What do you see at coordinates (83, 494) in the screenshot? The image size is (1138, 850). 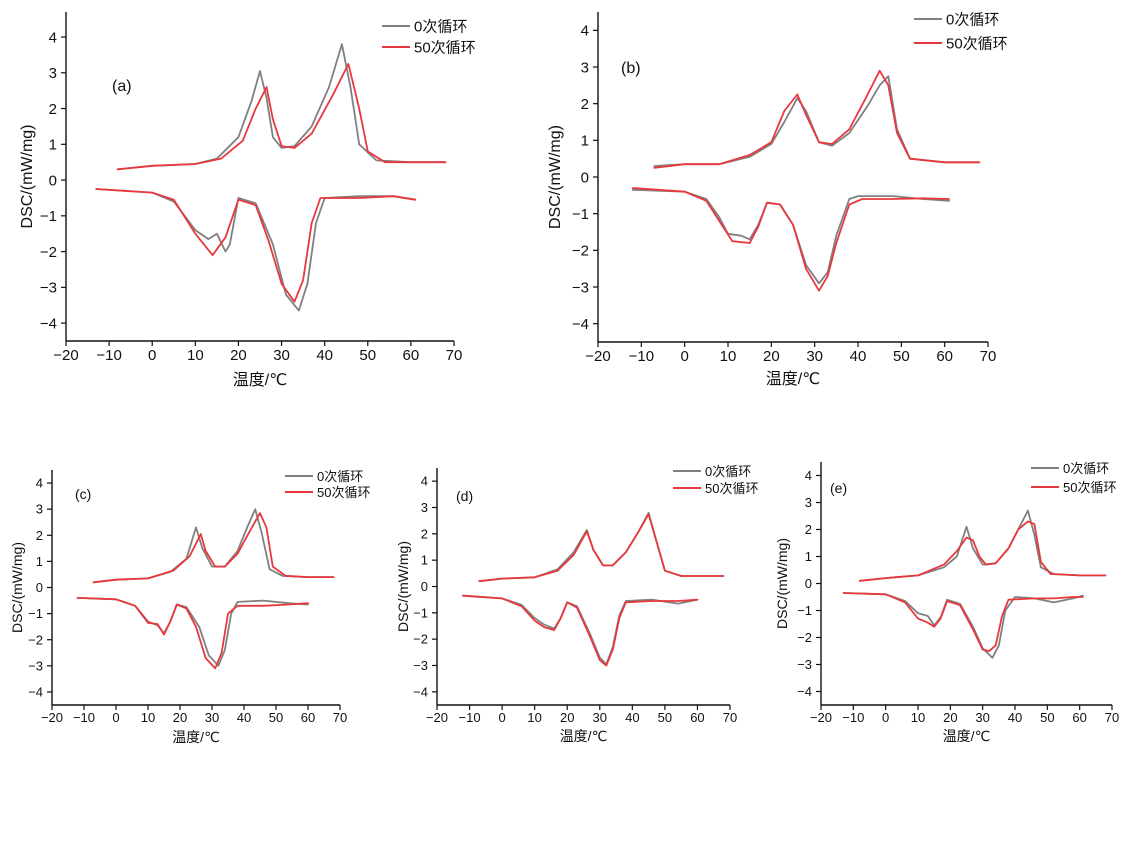 I see `panel-label: (c)` at bounding box center [83, 494].